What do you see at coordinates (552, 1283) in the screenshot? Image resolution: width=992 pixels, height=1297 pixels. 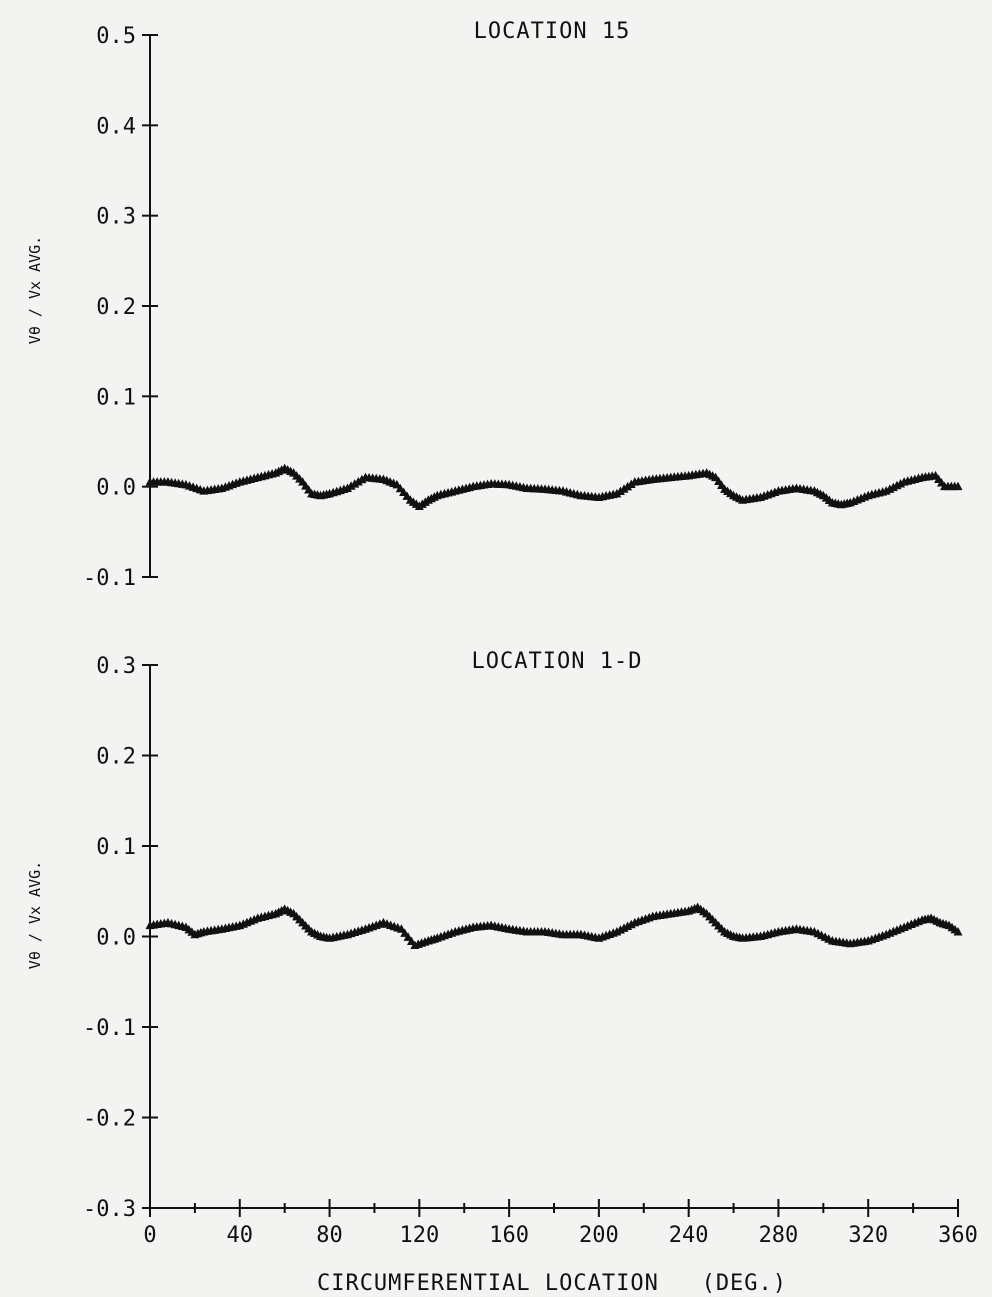 I see `x-axis-label: CIRCUMFERENTIAL LOCATION (DEG.)` at bounding box center [552, 1283].